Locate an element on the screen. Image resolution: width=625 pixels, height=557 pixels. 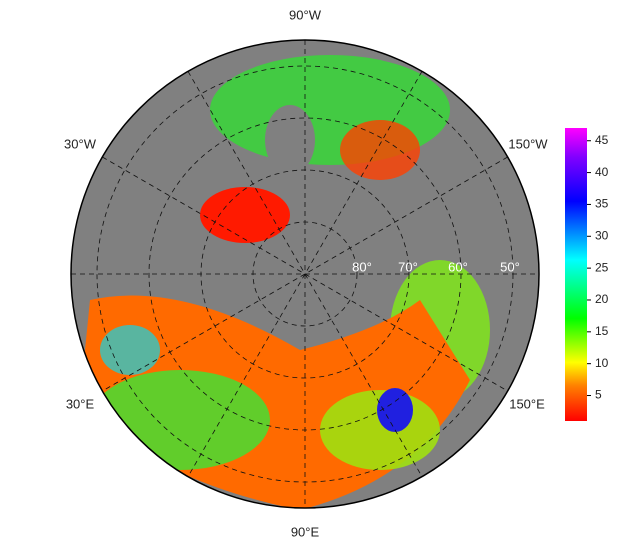
lat-label: 80° is located at coordinates (362, 266).